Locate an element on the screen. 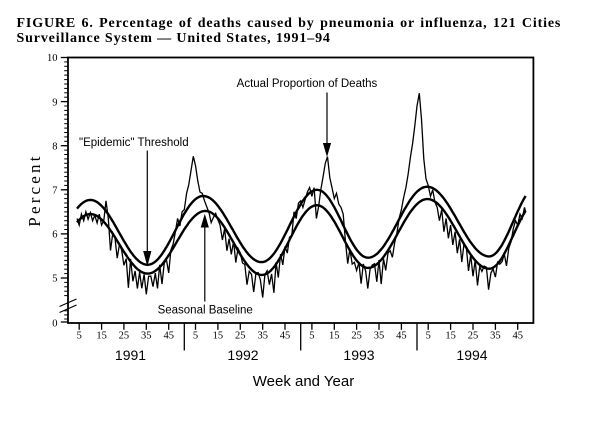  svg-text: Seasonal Baseline is located at coordinates (205, 311).